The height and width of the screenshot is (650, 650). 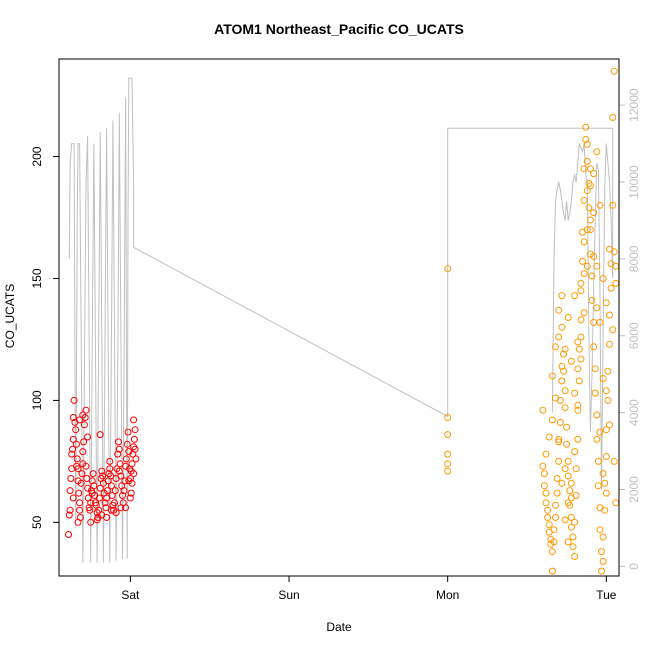 What do you see at coordinates (634, 489) in the screenshot?
I see `y2-tick-label: 2000` at bounding box center [634, 489].